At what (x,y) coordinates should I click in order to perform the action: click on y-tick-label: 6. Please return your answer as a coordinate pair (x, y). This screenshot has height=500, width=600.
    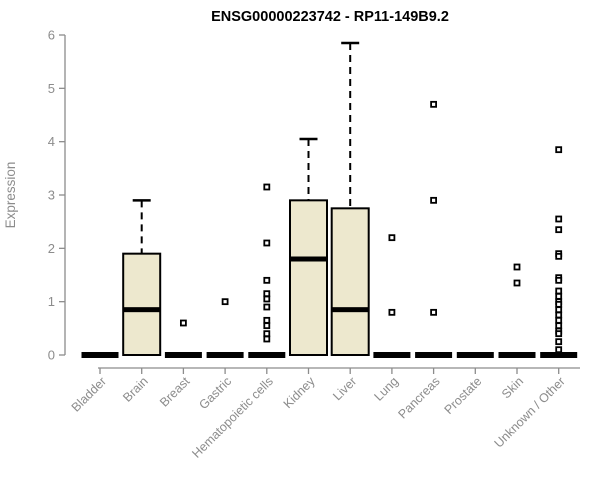
    Looking at the image, I should click on (51, 35).